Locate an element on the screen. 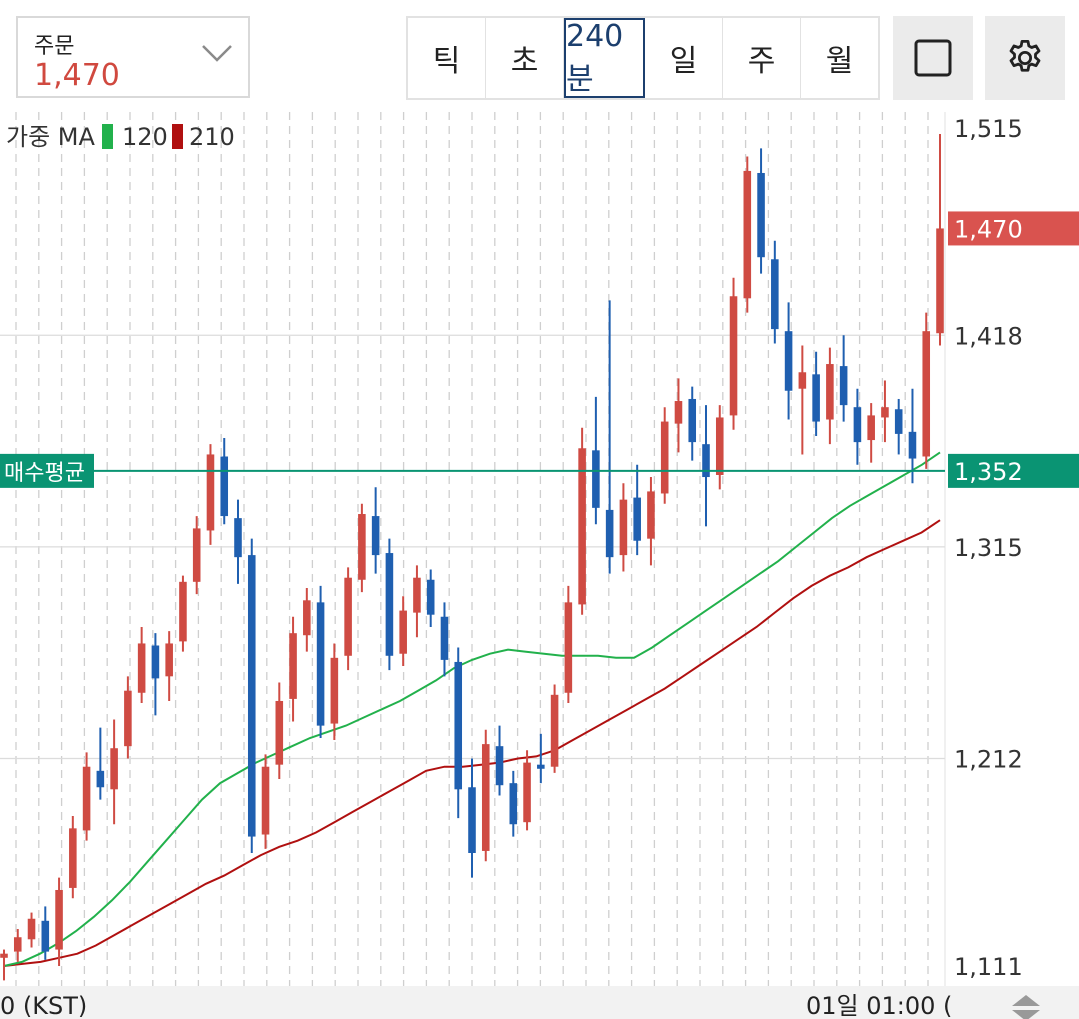 The image size is (1079, 1019). y-tick-label: 1,111 is located at coordinates (988, 967).